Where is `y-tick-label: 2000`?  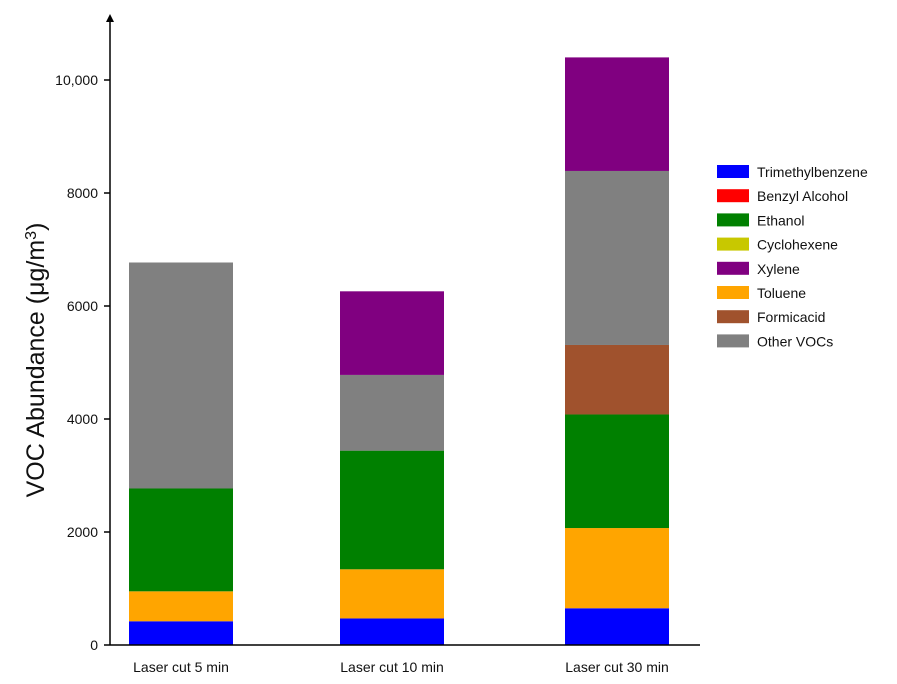 y-tick-label: 2000 is located at coordinates (82, 532).